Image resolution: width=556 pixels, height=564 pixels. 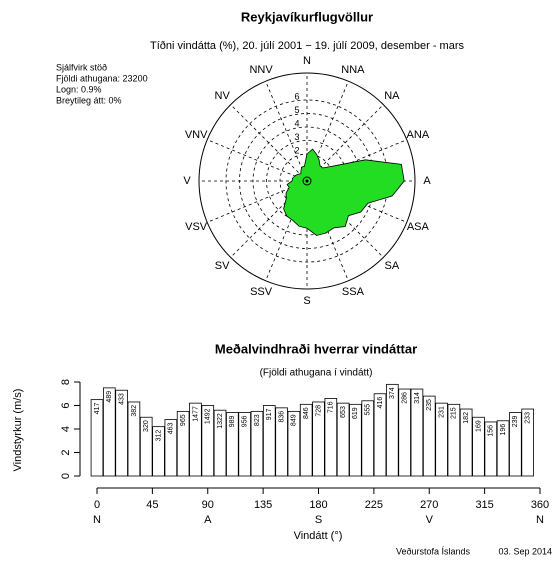 What do you see at coordinates (316, 348) in the screenshot?
I see `bar-title: Meðalvindhraði hverrar vindáttar` at bounding box center [316, 348].